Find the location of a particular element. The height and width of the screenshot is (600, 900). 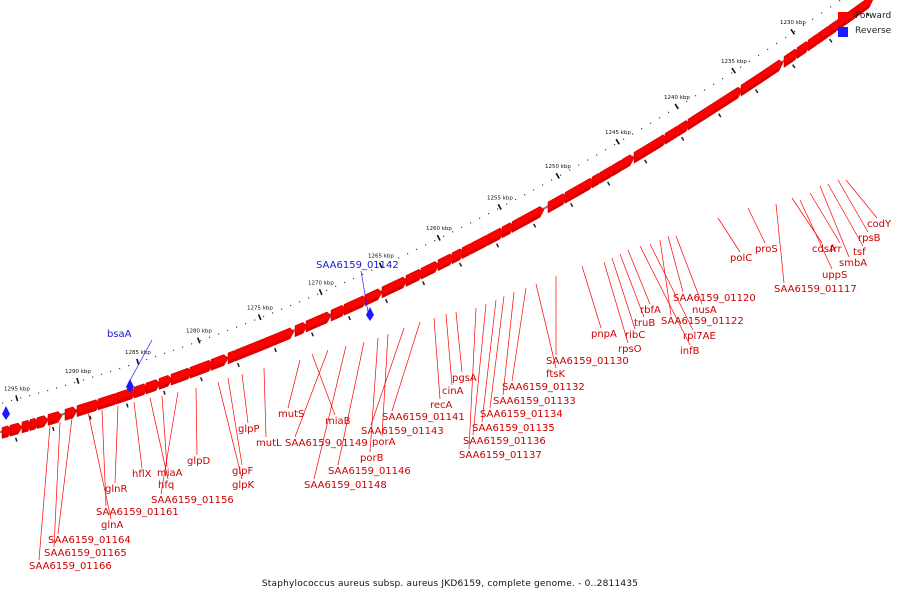

ruler-tick-label: 1295 kbp is located at coordinates (17, 390).